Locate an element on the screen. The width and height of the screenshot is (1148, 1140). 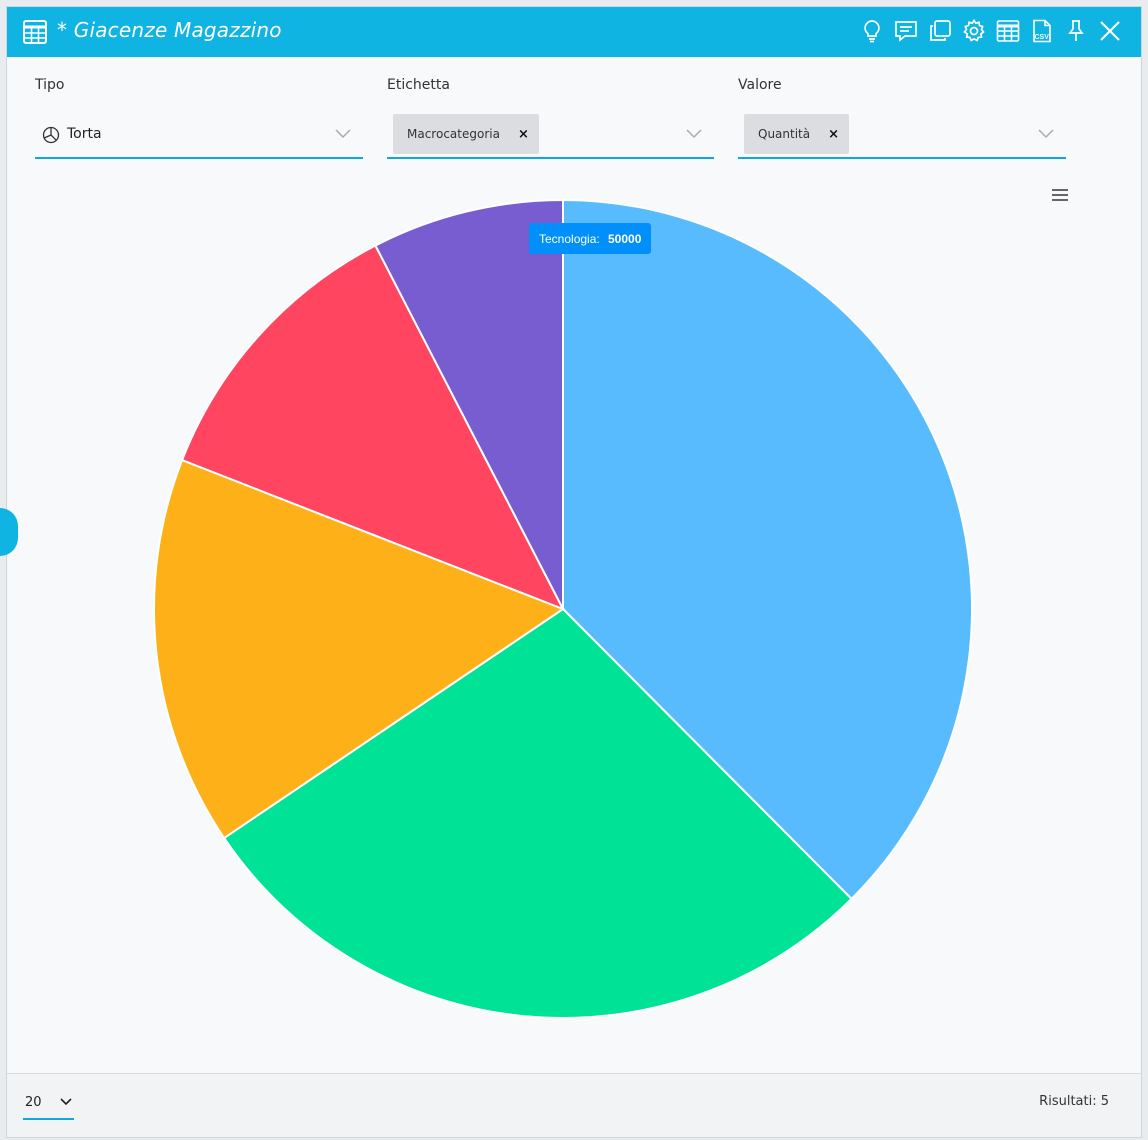
svg-text: CSV is located at coordinates (1042, 37).